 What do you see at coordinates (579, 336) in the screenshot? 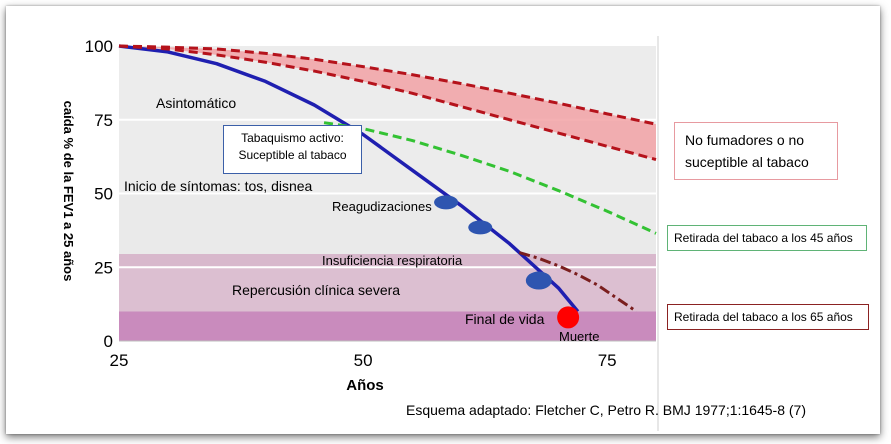
I see `annotation-muerte: Muerte` at bounding box center [579, 336].